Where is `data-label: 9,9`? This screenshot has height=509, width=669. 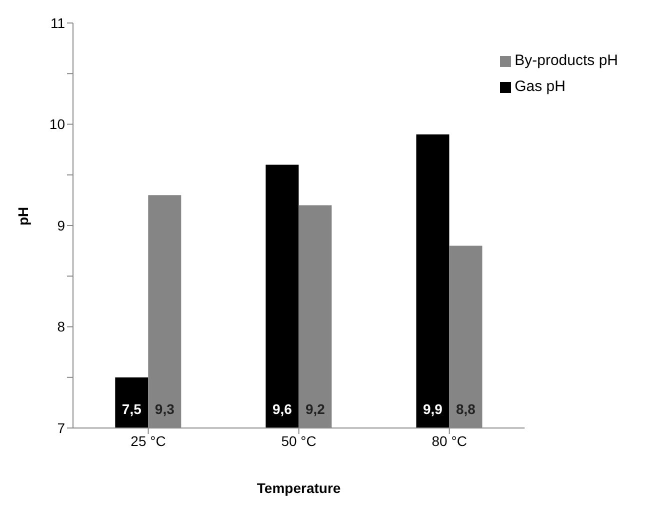
data-label: 9,9 is located at coordinates (433, 409).